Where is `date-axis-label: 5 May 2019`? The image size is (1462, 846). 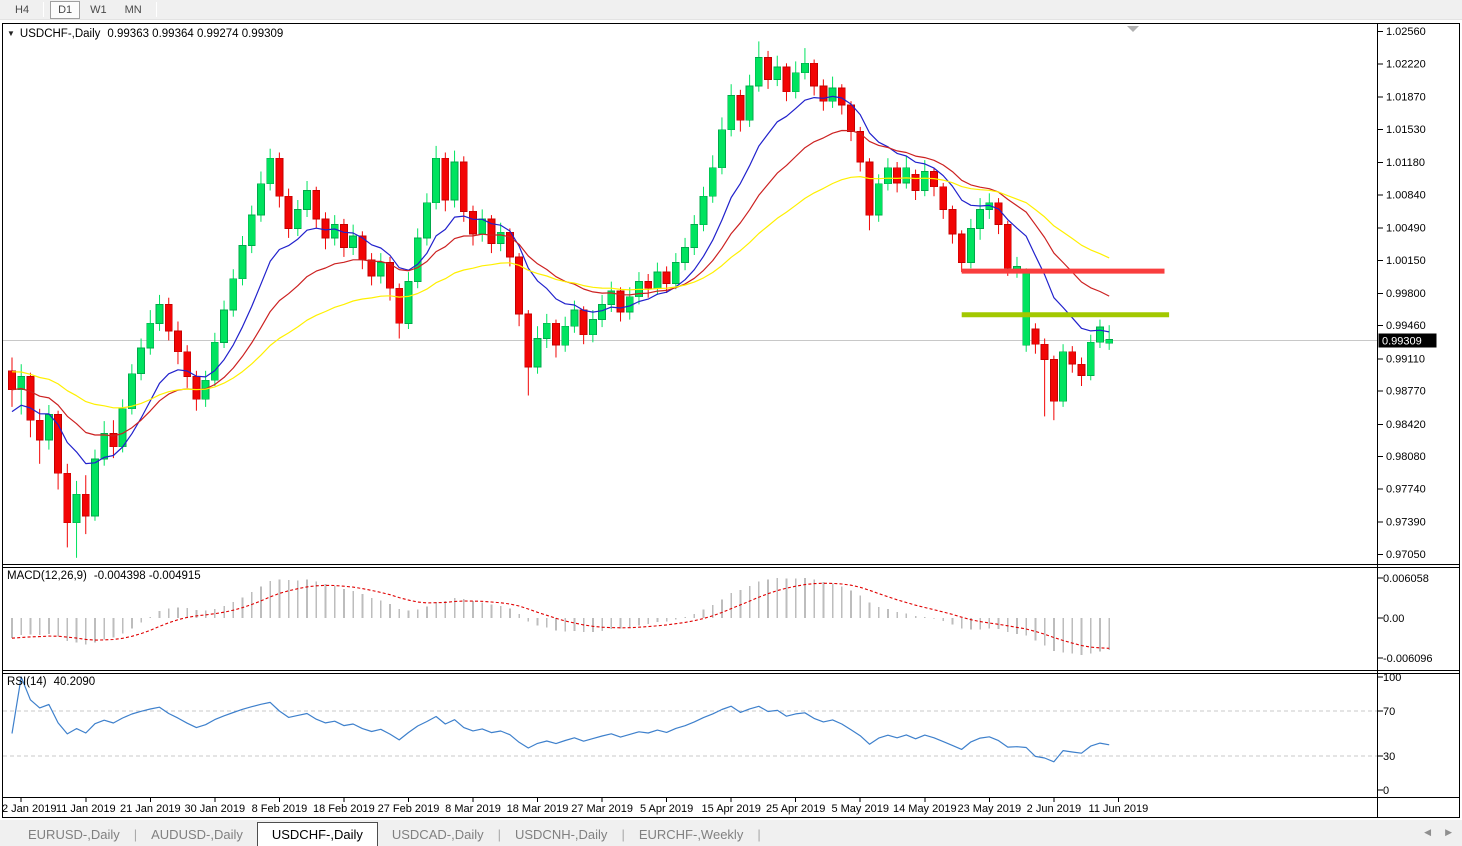 date-axis-label: 5 May 2019 is located at coordinates (859, 809).